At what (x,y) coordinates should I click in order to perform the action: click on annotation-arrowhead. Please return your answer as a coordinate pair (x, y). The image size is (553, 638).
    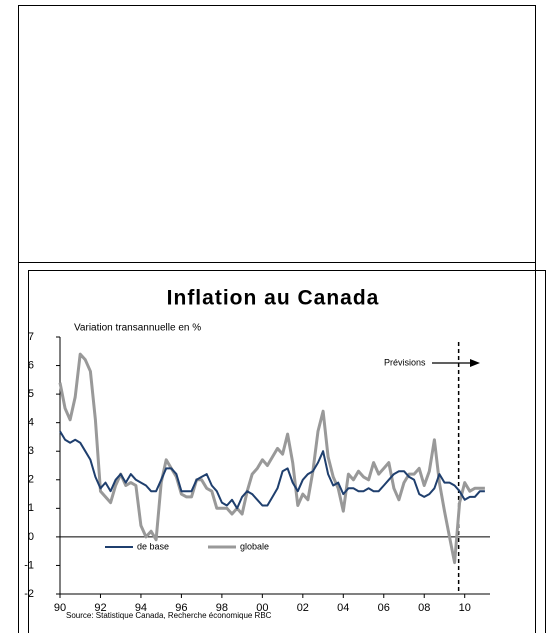
    Looking at the image, I should click on (475, 363).